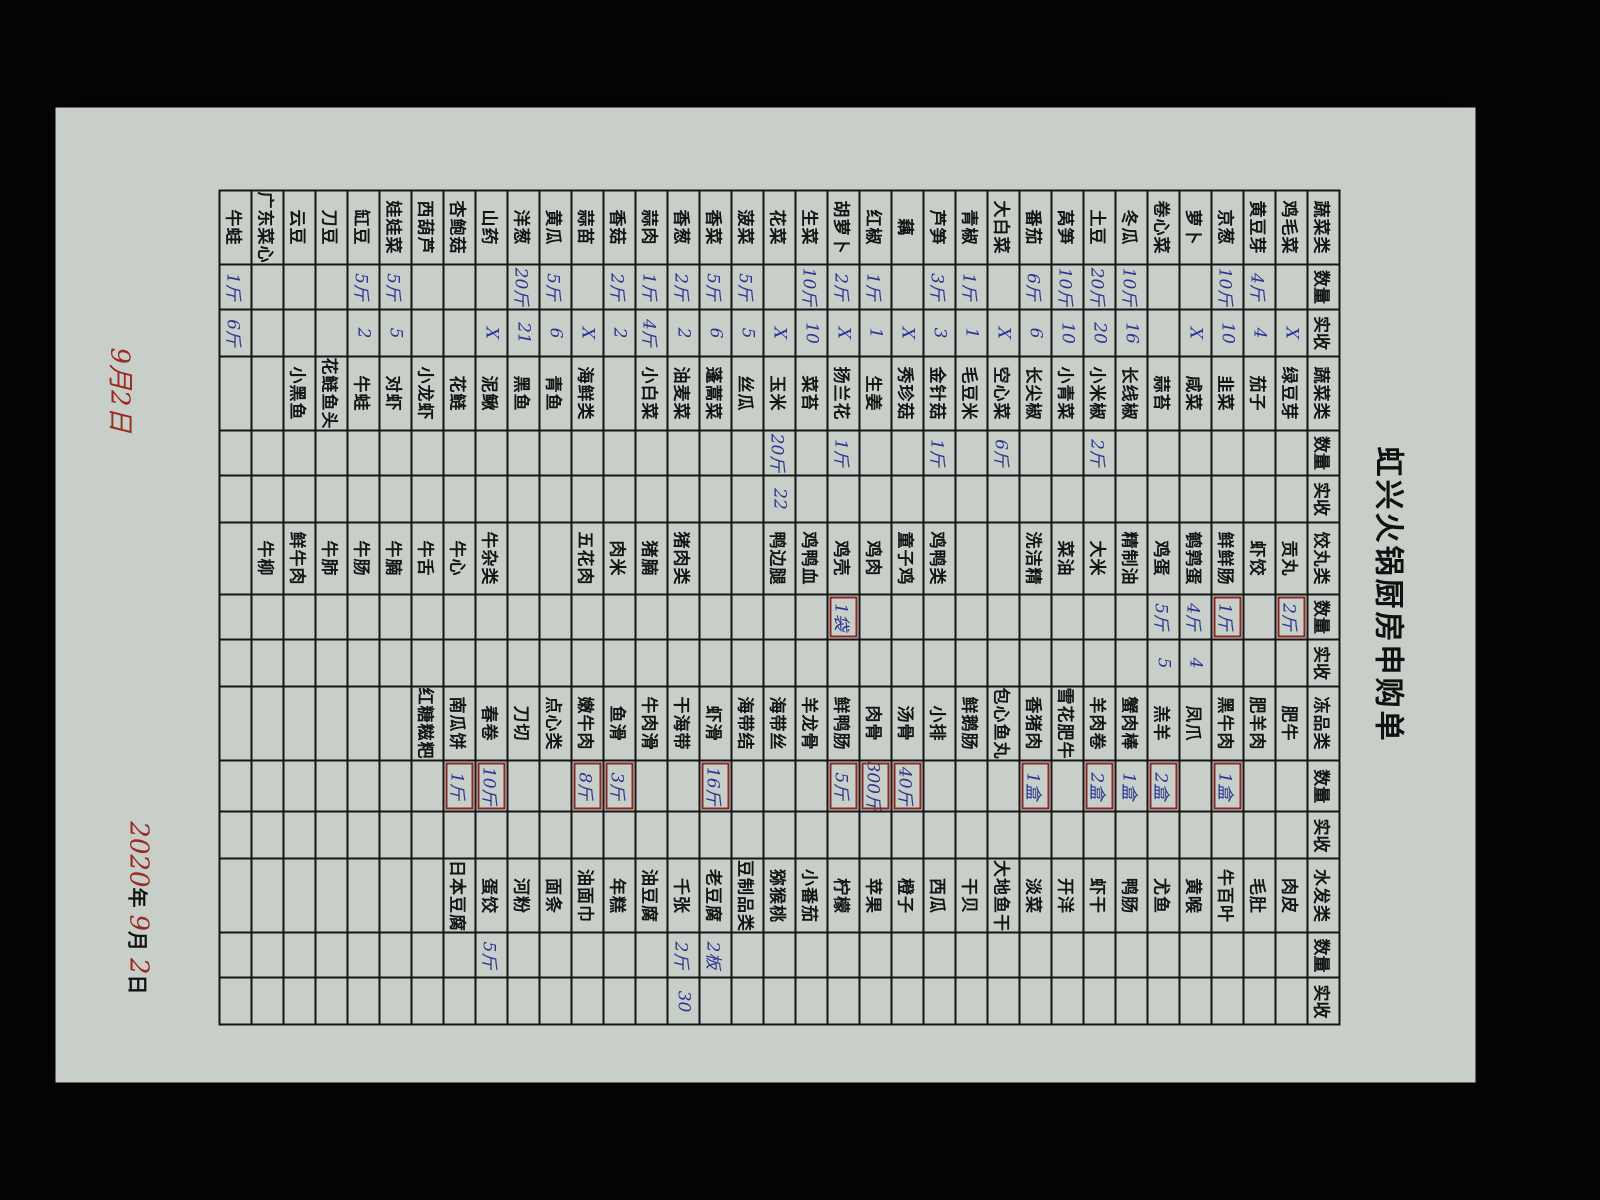  What do you see at coordinates (619, 227) in the screenshot?
I see `item-name: 香菇` at bounding box center [619, 227].